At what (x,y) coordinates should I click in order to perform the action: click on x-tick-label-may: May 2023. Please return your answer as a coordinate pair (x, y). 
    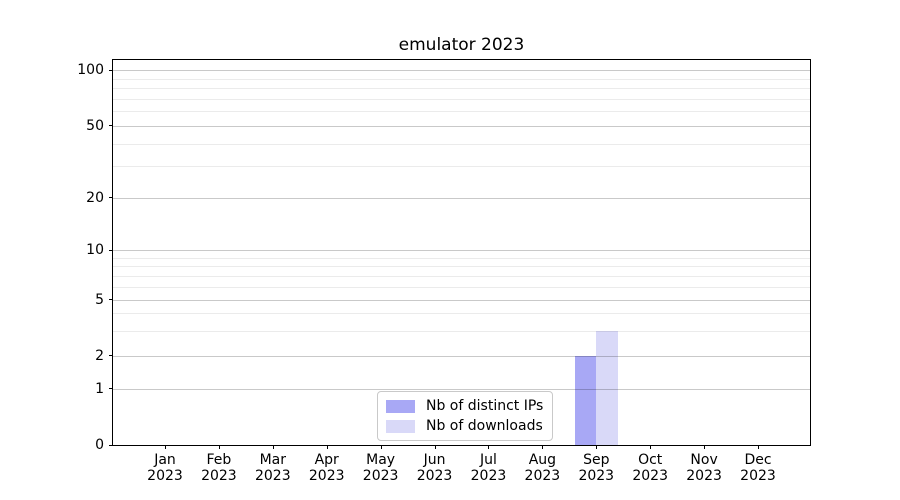
    Looking at the image, I should click on (381, 468).